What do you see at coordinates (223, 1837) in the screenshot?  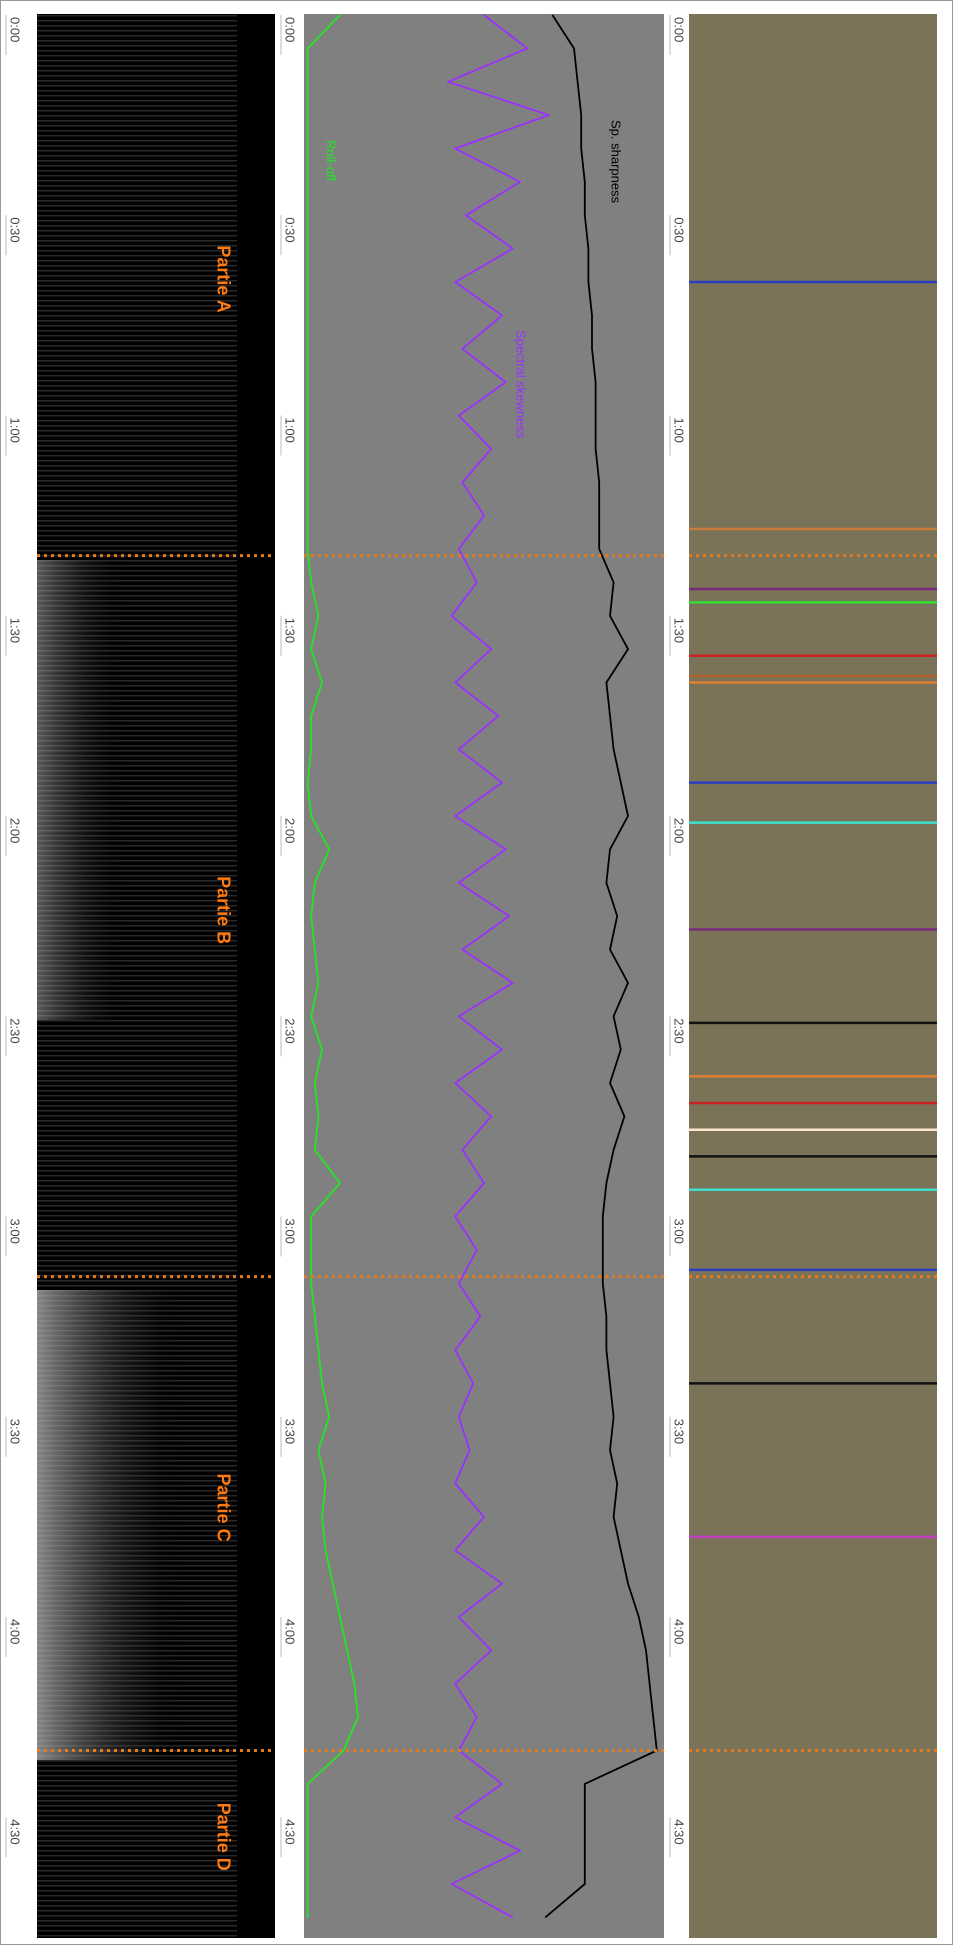 I see `section-label: Partie D` at bounding box center [223, 1837].